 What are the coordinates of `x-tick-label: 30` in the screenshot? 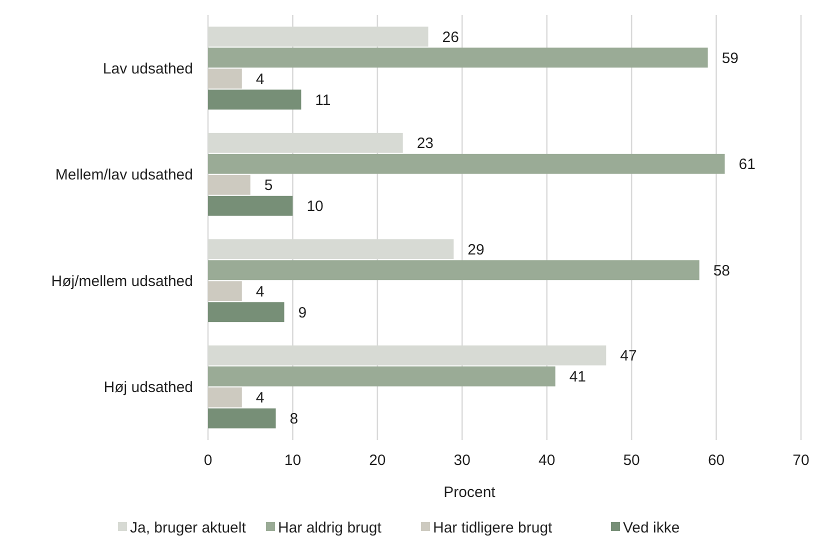 It's located at (462, 460).